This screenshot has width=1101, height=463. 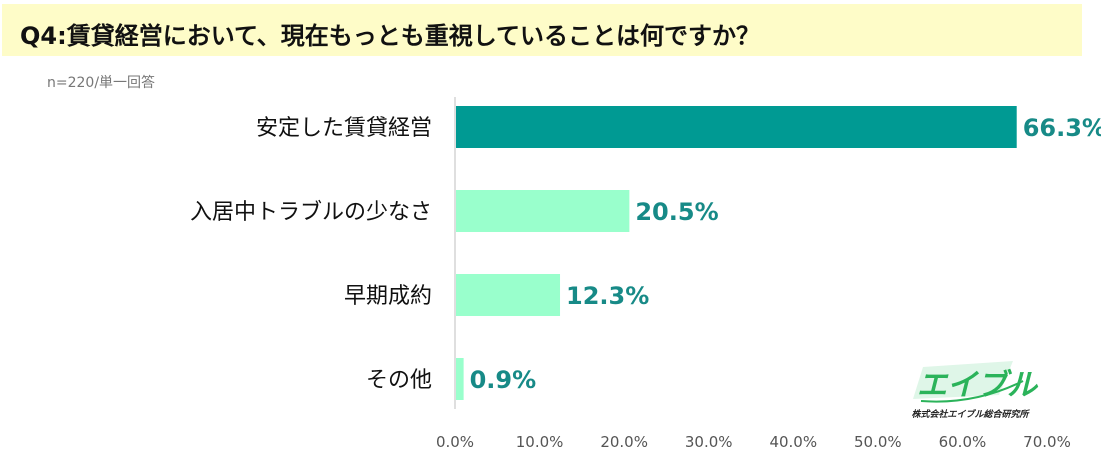 What do you see at coordinates (624, 442) in the screenshot?
I see `x-tick-label: 20.0%` at bounding box center [624, 442].